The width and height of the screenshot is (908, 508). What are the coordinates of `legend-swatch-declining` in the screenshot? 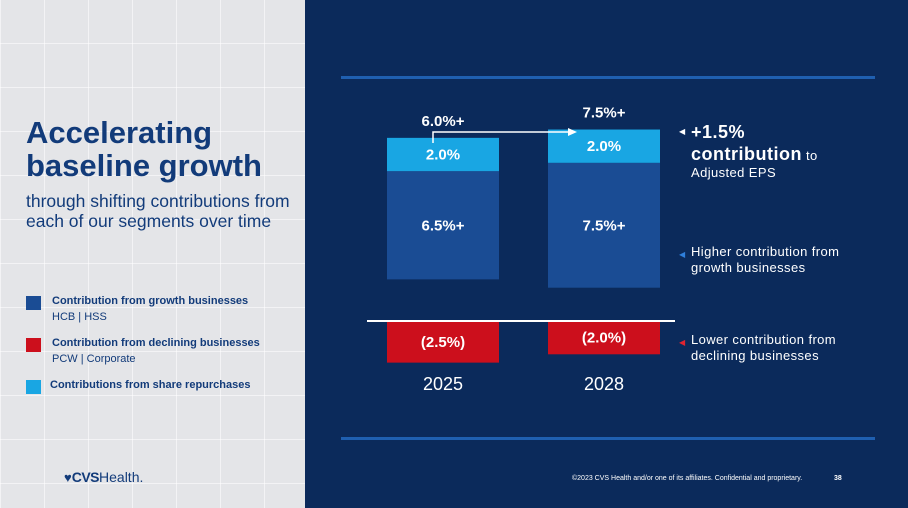 It's located at (33, 345).